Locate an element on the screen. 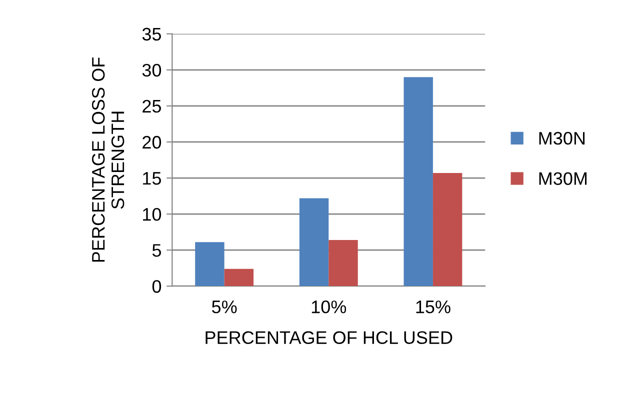 The image size is (640, 403). y-tick-label: 5 is located at coordinates (156, 250).